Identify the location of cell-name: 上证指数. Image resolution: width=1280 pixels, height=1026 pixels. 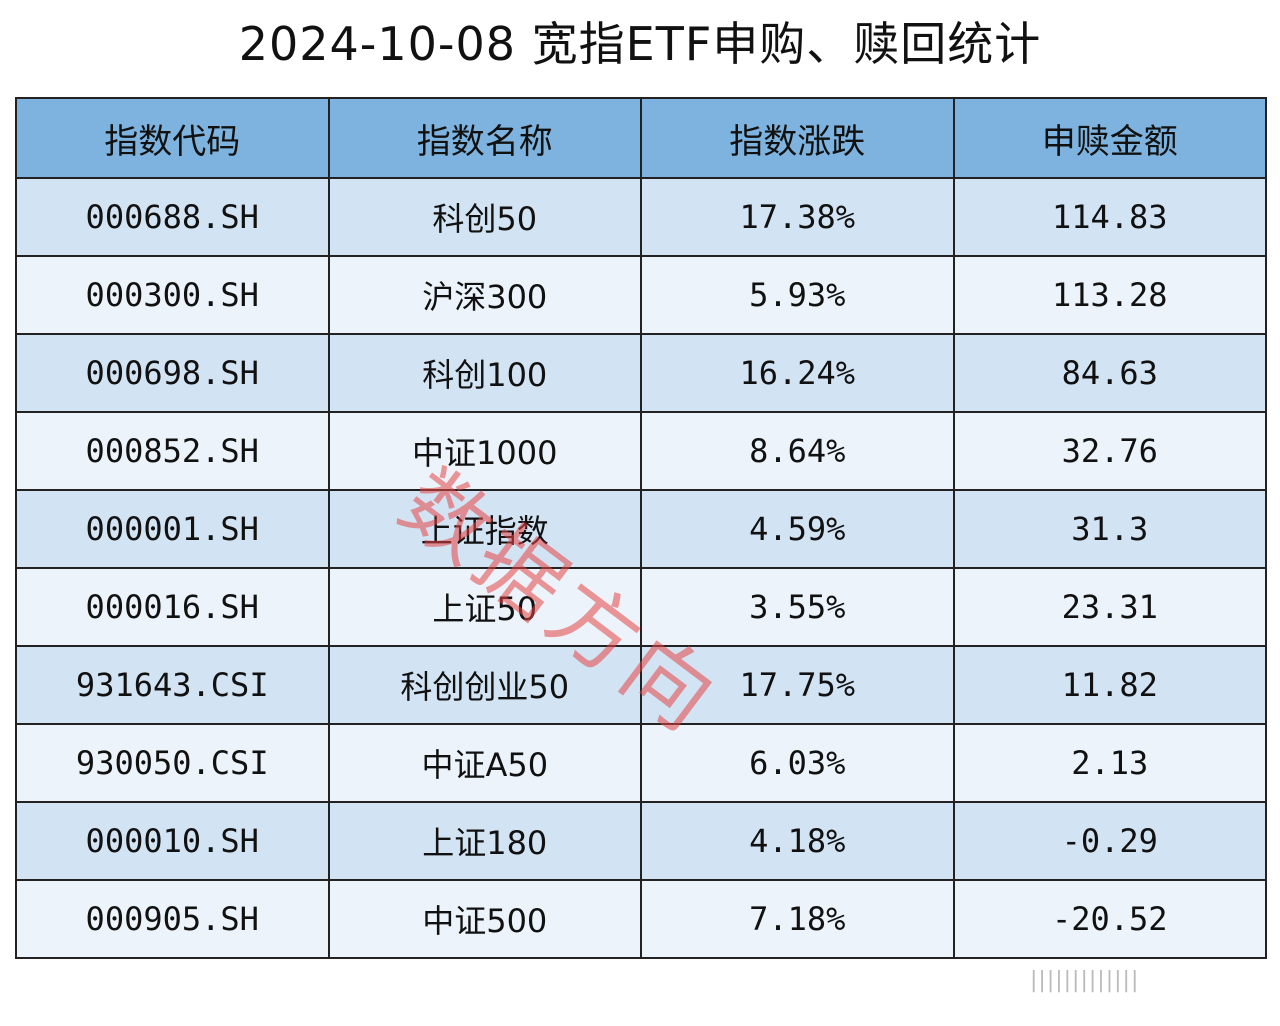
(484, 529).